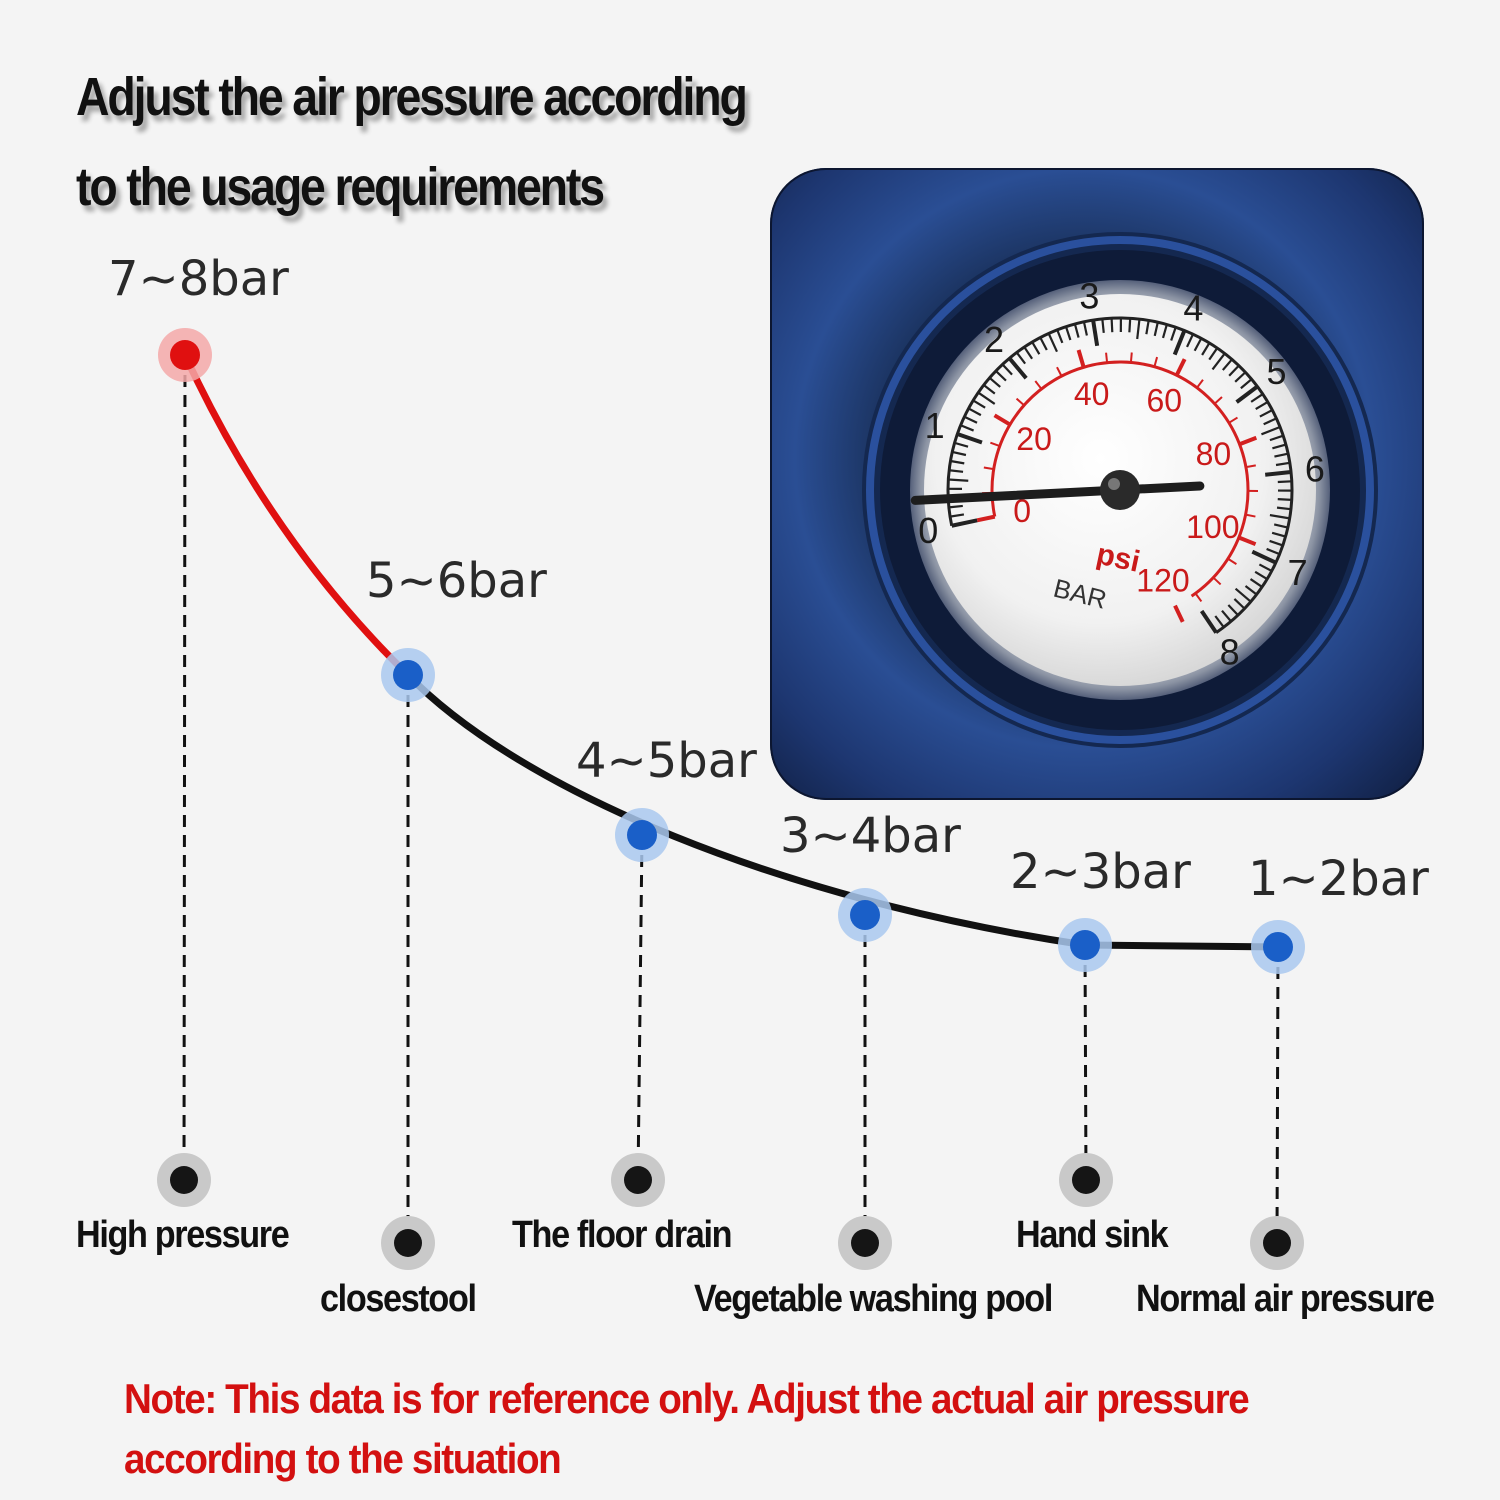 This screenshot has width=1500, height=1500. I want to click on gauge-bar-number: 6, so click(1315, 469).